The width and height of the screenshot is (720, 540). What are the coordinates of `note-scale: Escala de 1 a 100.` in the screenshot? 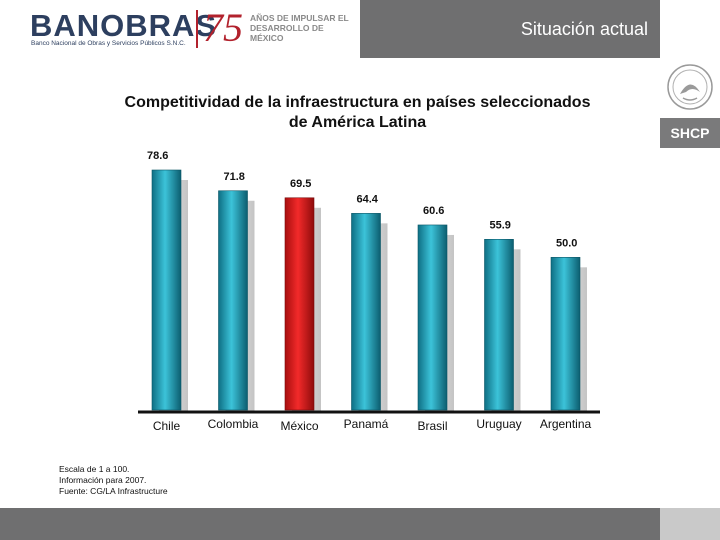 It's located at (94, 469).